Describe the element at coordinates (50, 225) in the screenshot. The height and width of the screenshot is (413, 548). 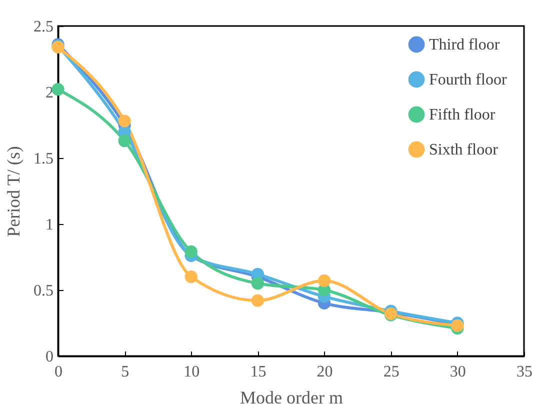
I see `y-tick-label: 1` at that location.